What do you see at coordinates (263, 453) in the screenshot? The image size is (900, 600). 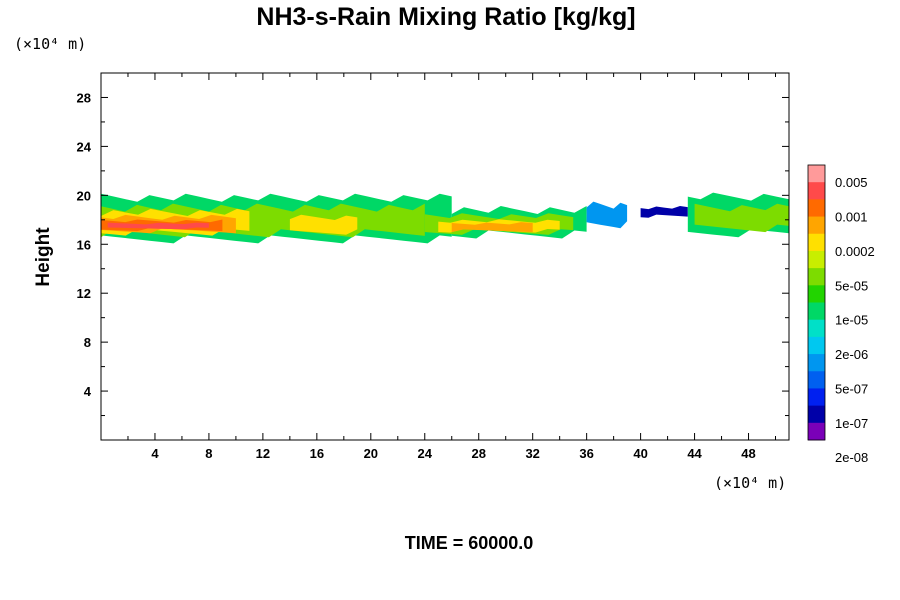 I see `x-tick-label: 12` at bounding box center [263, 453].